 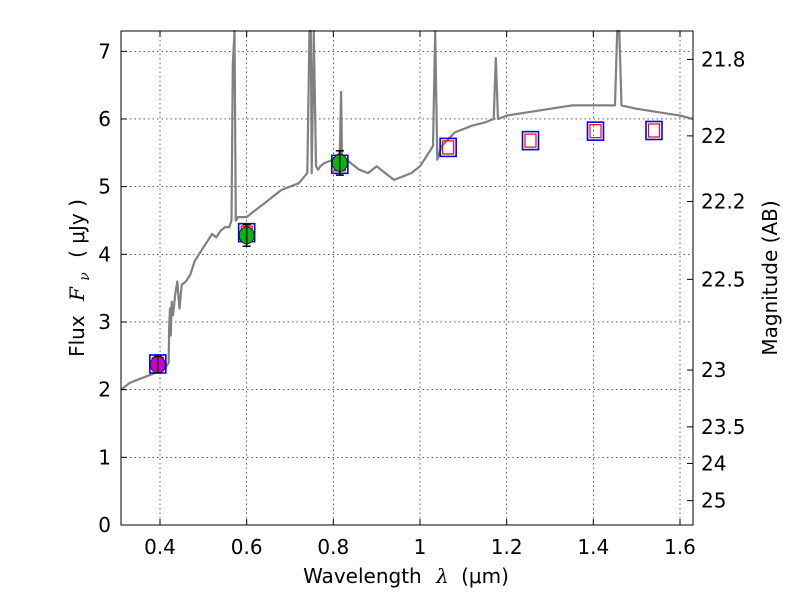 What do you see at coordinates (442, 576) in the screenshot?
I see `x-axis-label-symbol: λ` at bounding box center [442, 576].